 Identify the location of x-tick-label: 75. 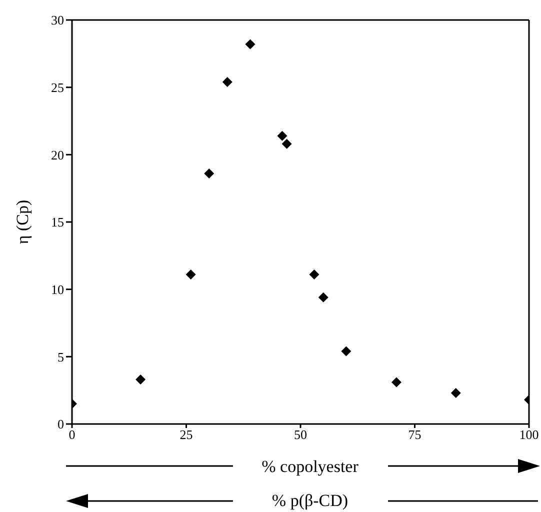
(415, 434).